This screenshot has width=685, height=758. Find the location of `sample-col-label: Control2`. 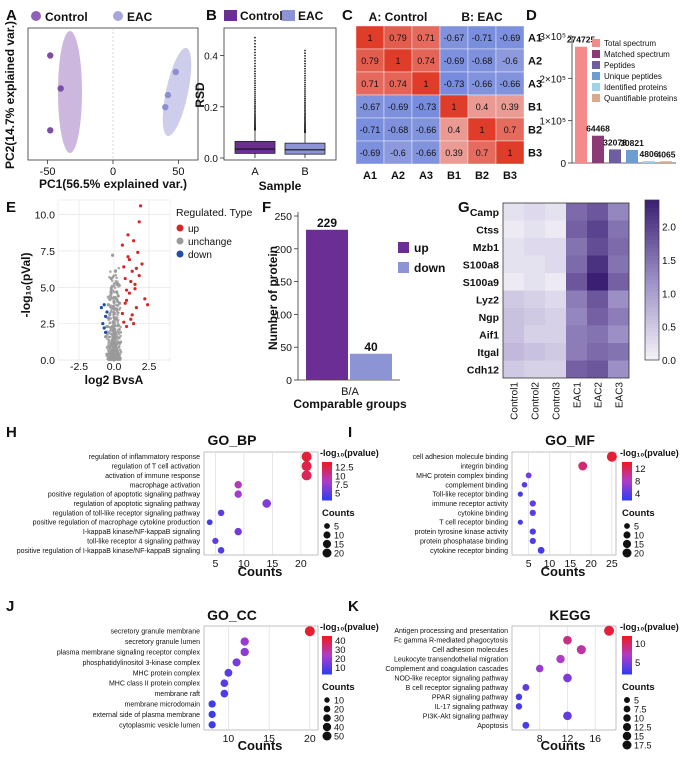

sample-col-label: Control2 is located at coordinates (536, 401).